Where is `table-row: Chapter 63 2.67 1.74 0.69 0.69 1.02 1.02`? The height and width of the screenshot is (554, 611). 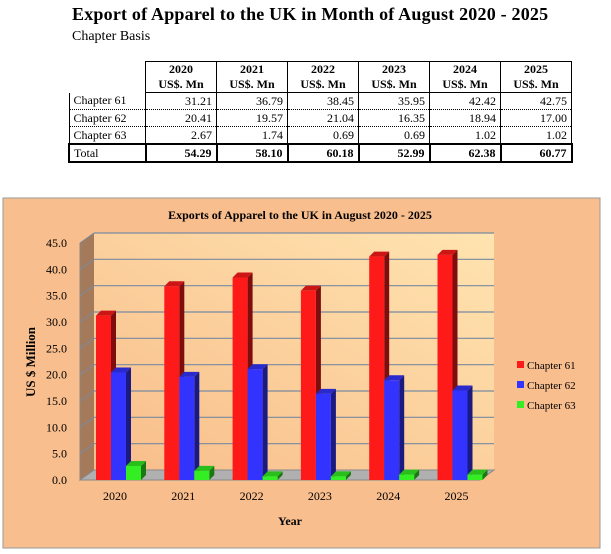 table-row: Chapter 63 2.67 1.74 0.69 0.69 1.02 1.02 is located at coordinates (320, 135).